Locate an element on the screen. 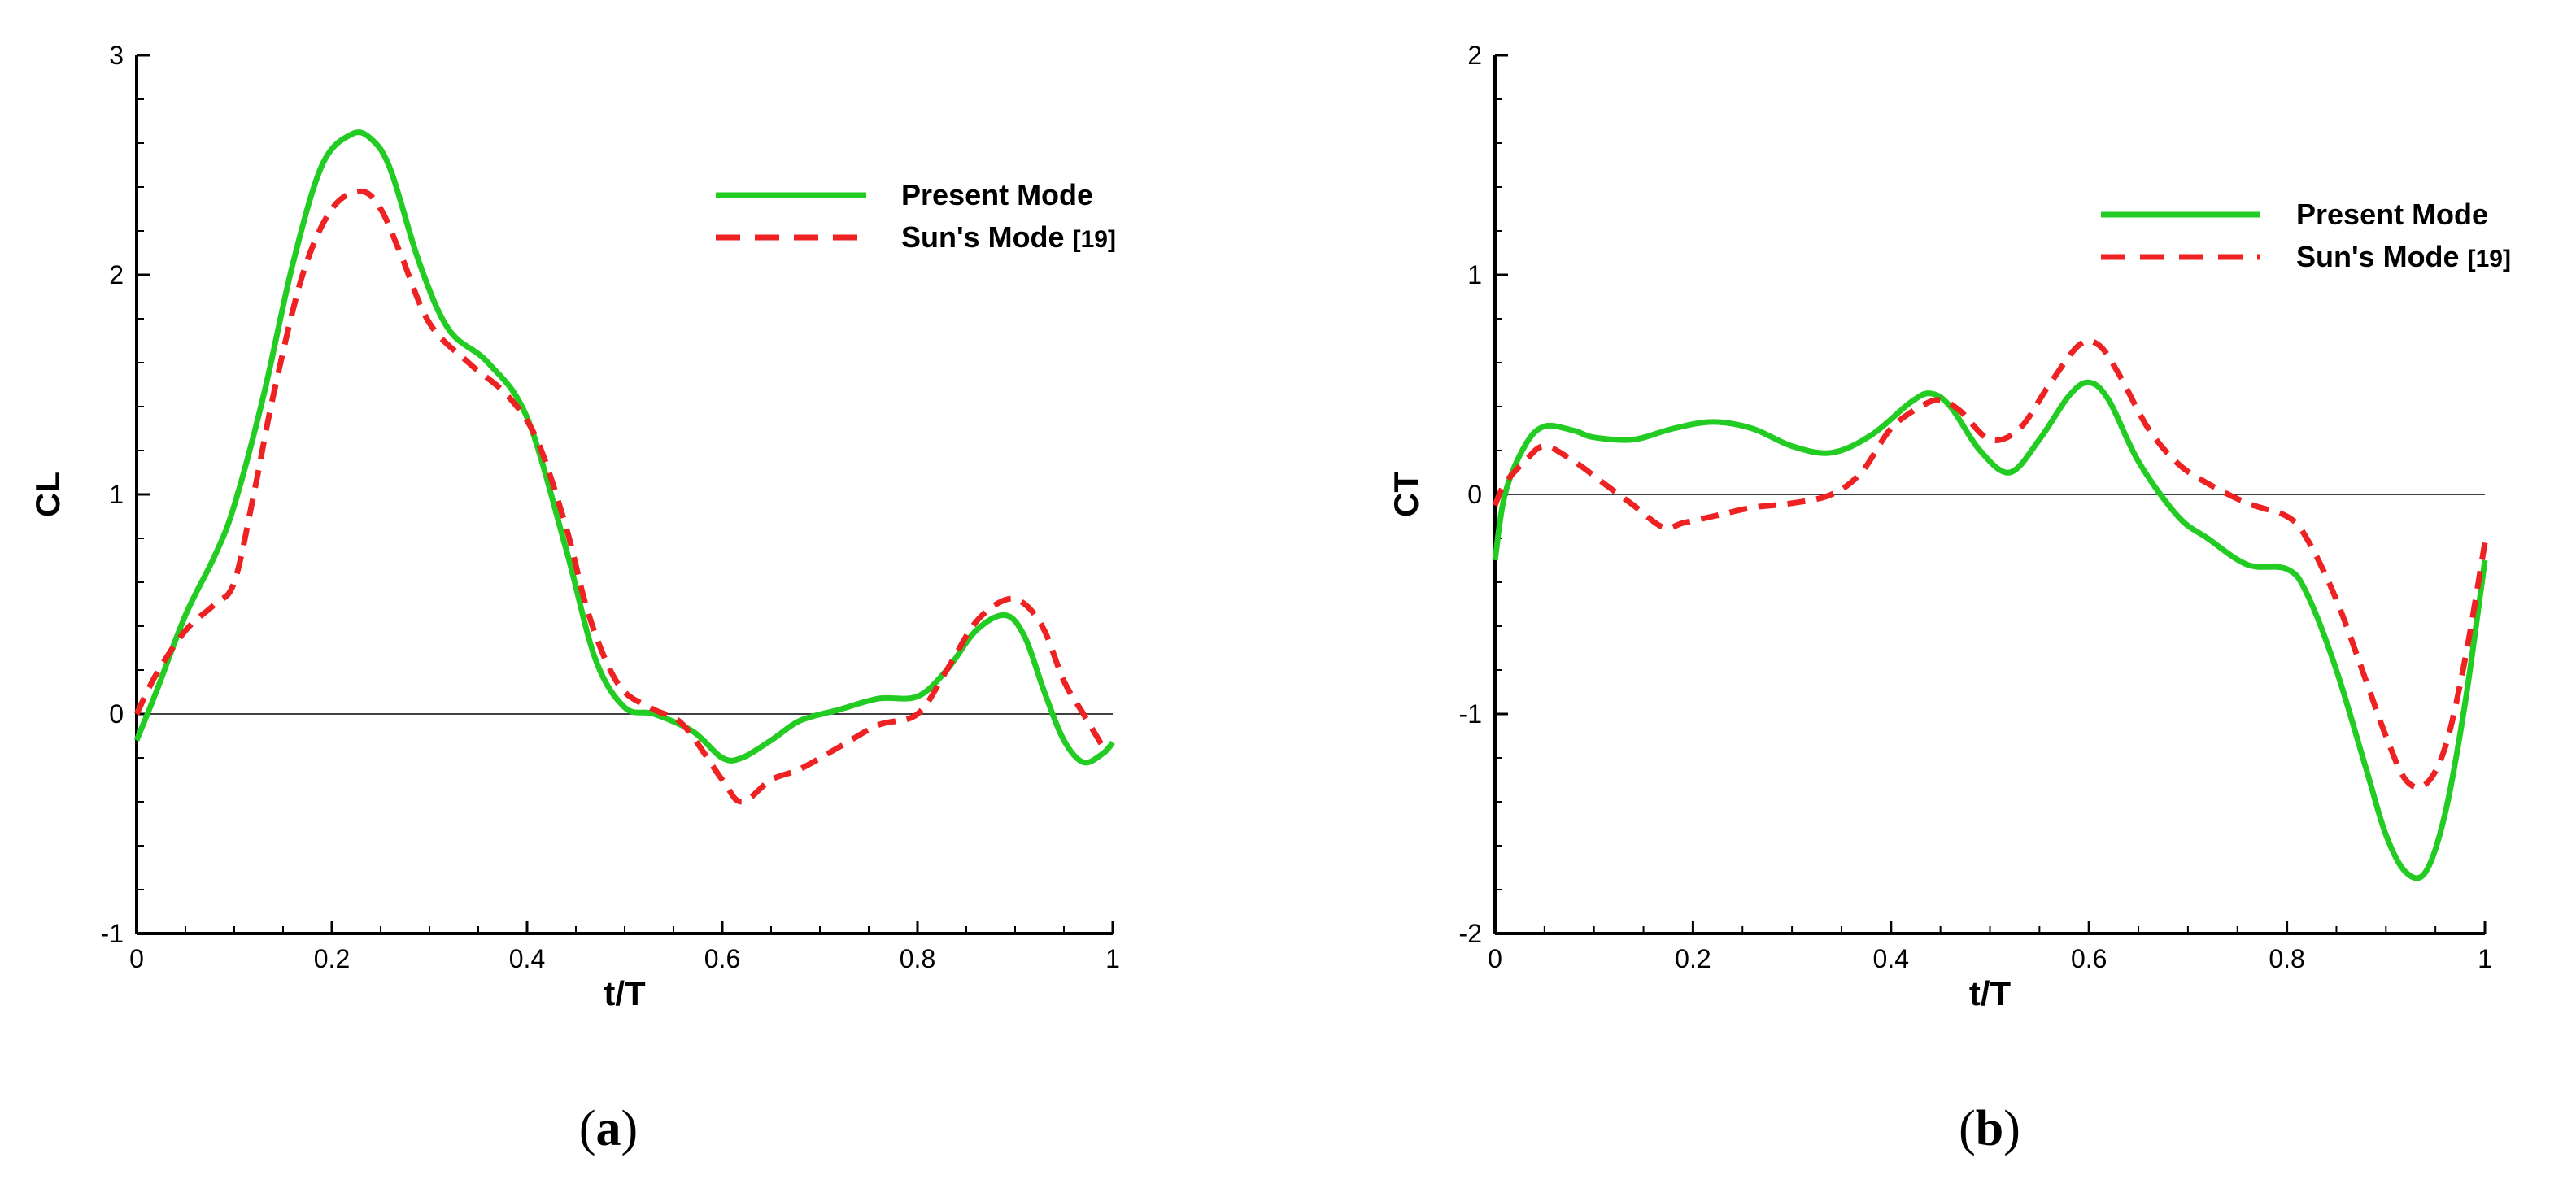 The width and height of the screenshot is (2576, 1197). y-axis-title: CT is located at coordinates (1406, 494).